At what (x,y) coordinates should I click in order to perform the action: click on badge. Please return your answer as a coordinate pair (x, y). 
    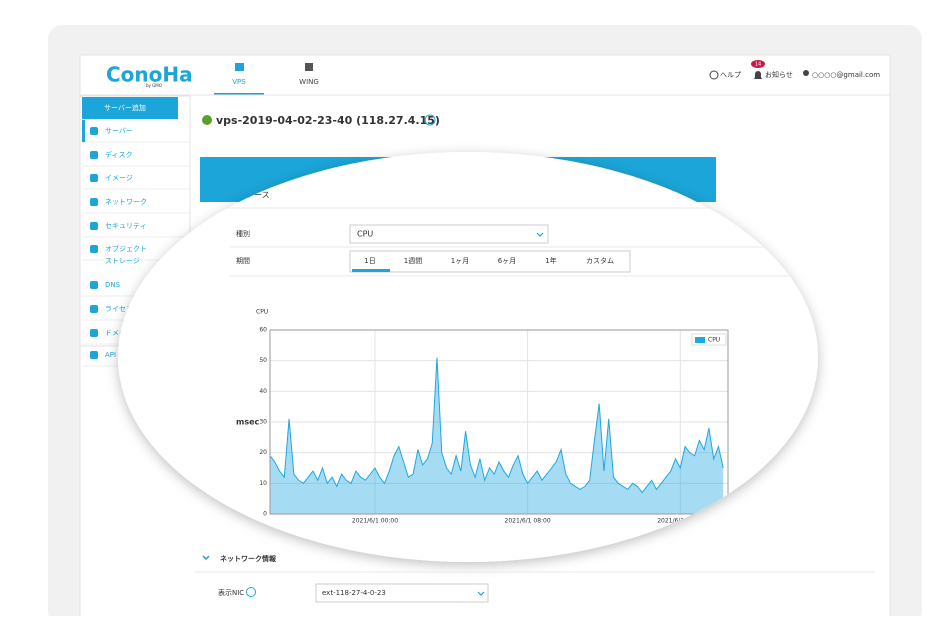
    Looking at the image, I should click on (758, 64).